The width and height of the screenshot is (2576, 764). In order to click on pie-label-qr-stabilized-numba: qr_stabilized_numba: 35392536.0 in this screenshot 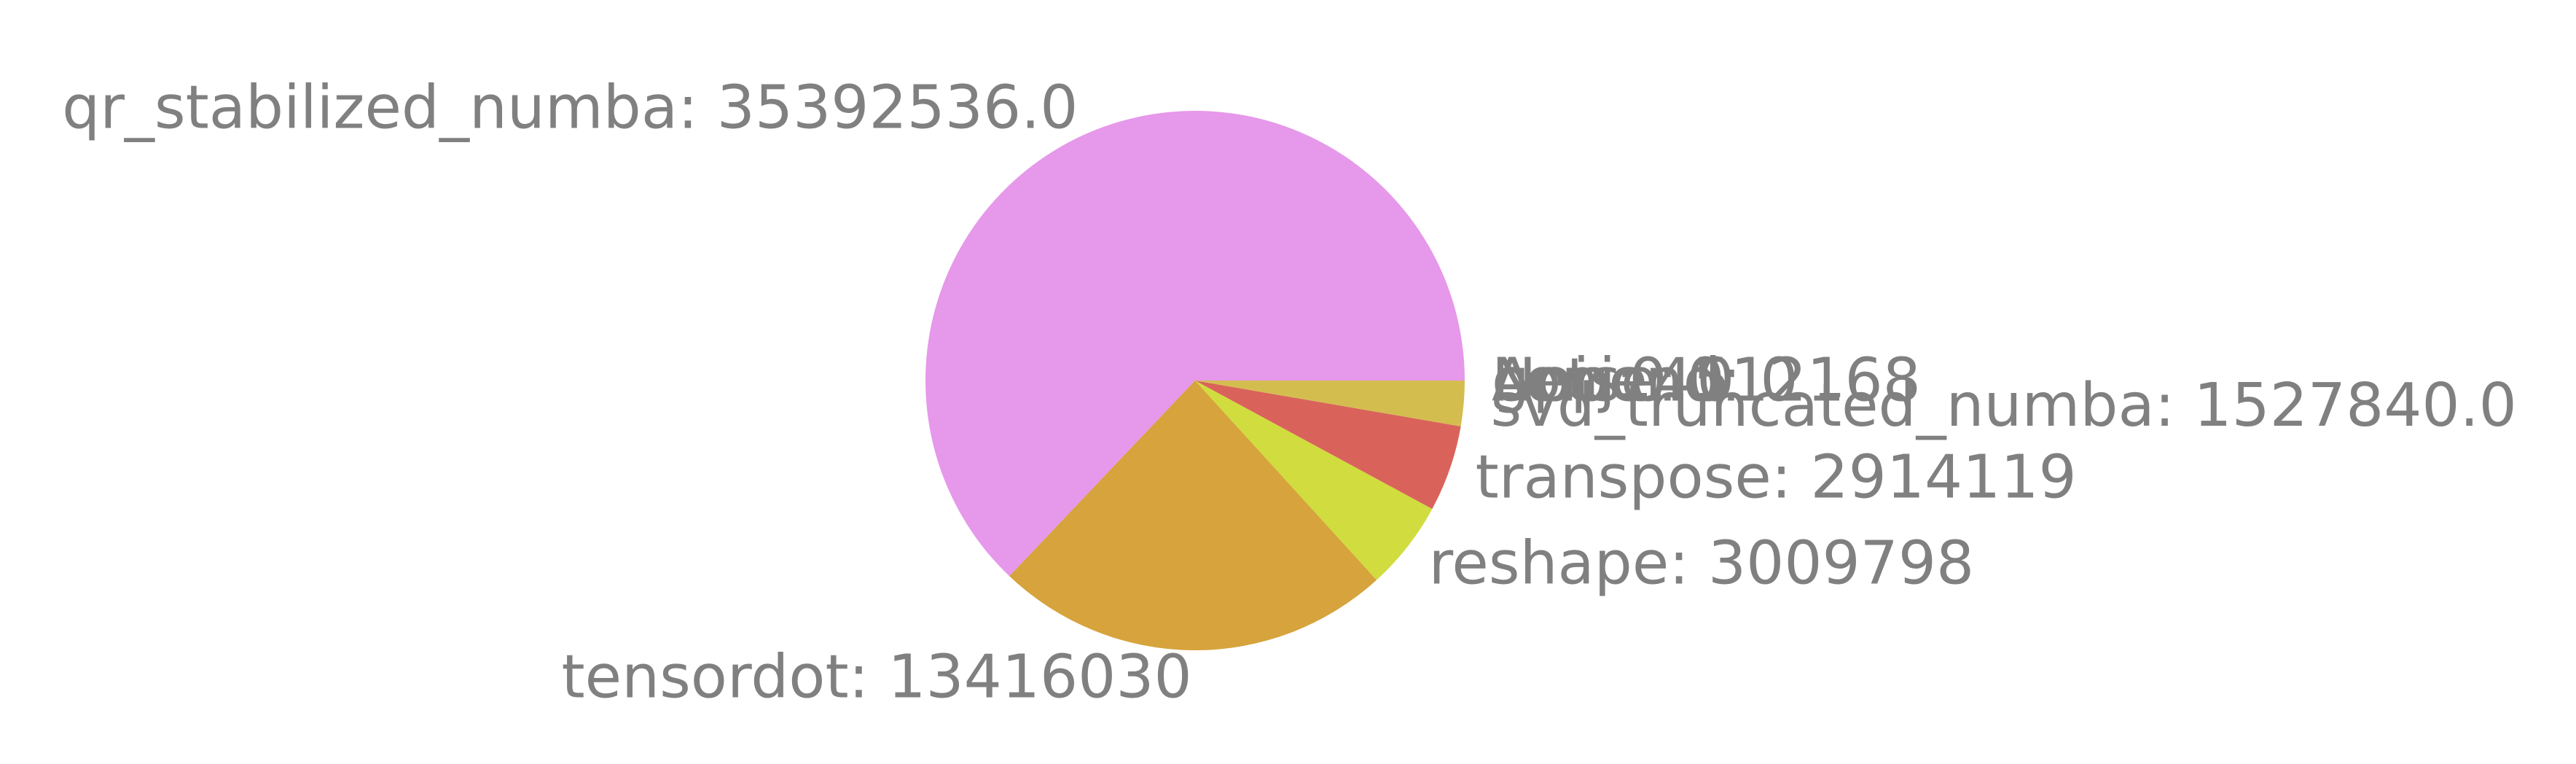, I will do `click(570, 108)`.